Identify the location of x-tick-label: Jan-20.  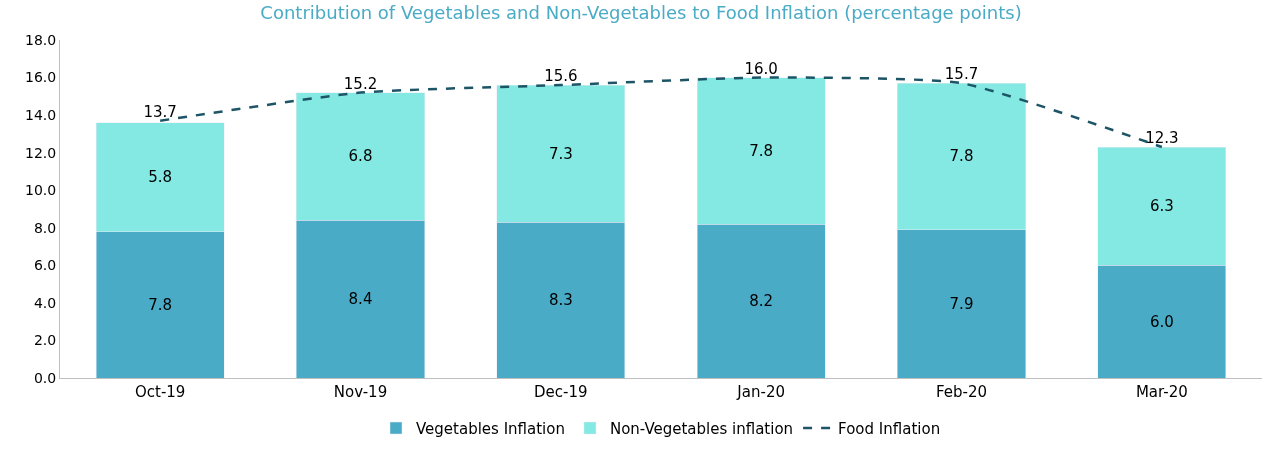
(760, 392).